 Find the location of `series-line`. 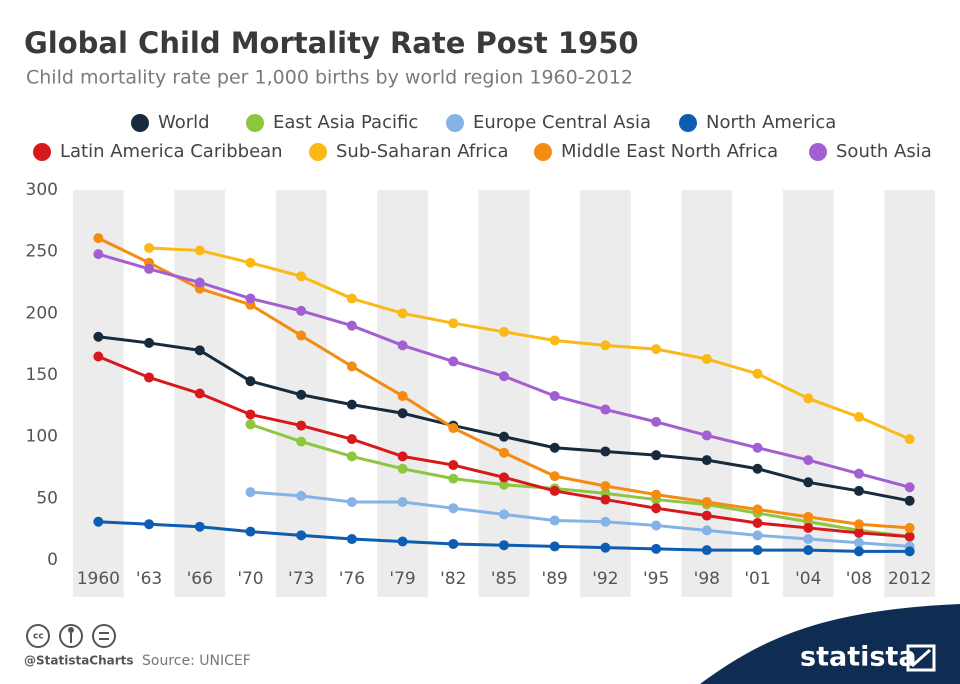

series-line is located at coordinates (579, 480).